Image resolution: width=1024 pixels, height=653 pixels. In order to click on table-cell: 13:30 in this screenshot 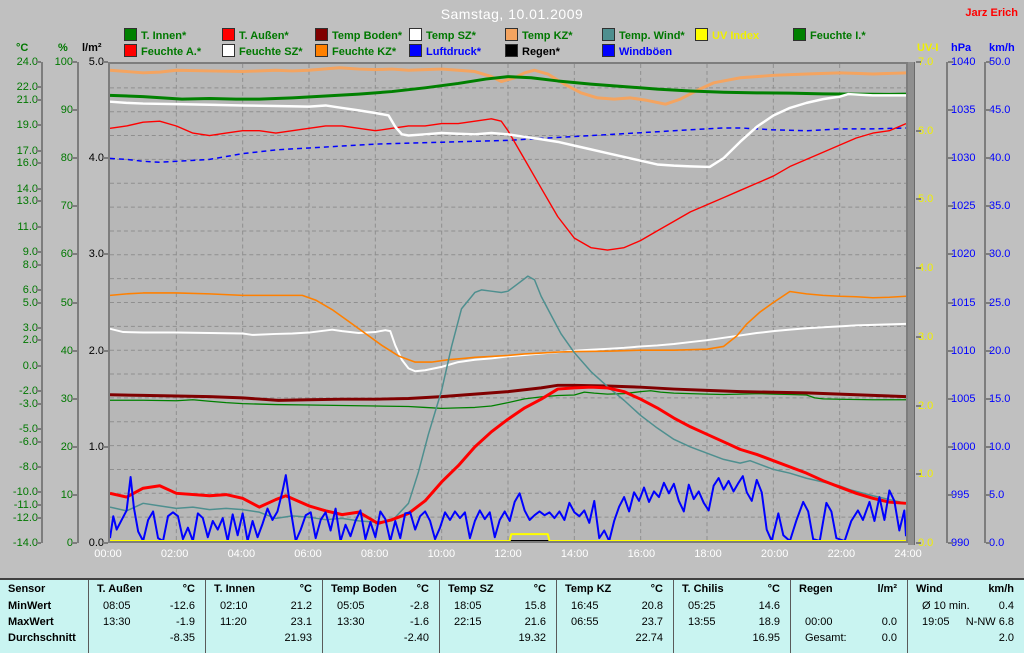, I will do `click(351, 622)`.